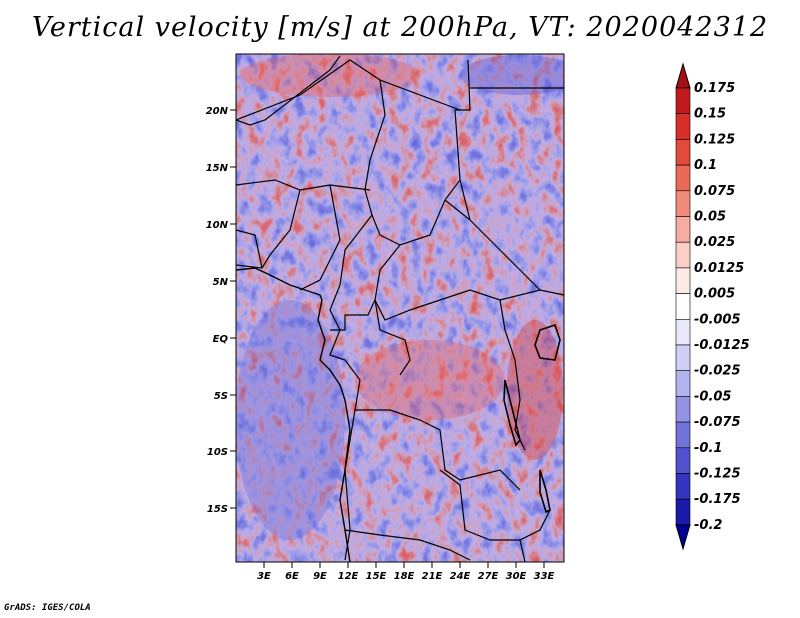 Image resolution: width=800 pixels, height=618 pixels. Describe the element at coordinates (221, 339) in the screenshot. I see `lat-label: EQ` at that location.